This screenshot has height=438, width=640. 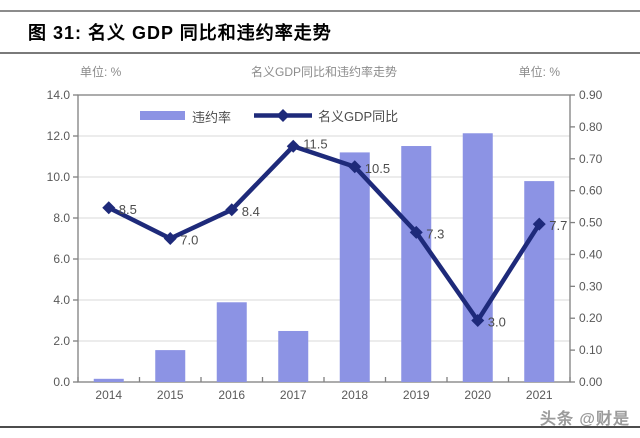 What do you see at coordinates (293, 395) in the screenshot?
I see `x-axis-label: 2017` at bounding box center [293, 395].